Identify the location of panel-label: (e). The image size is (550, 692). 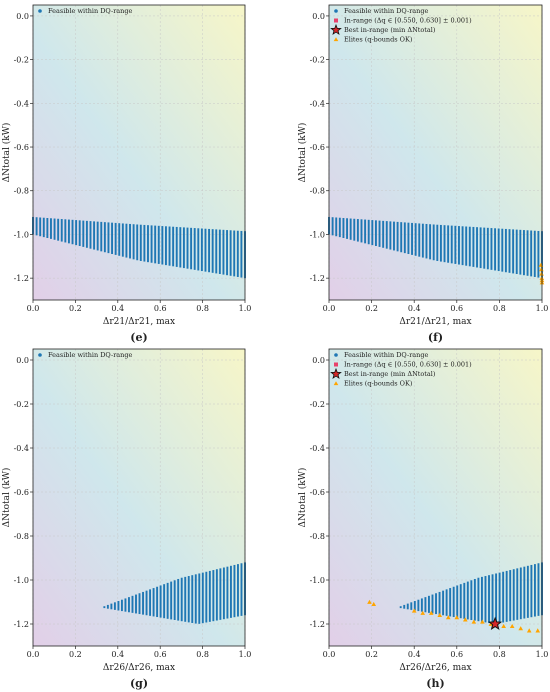
(138, 337).